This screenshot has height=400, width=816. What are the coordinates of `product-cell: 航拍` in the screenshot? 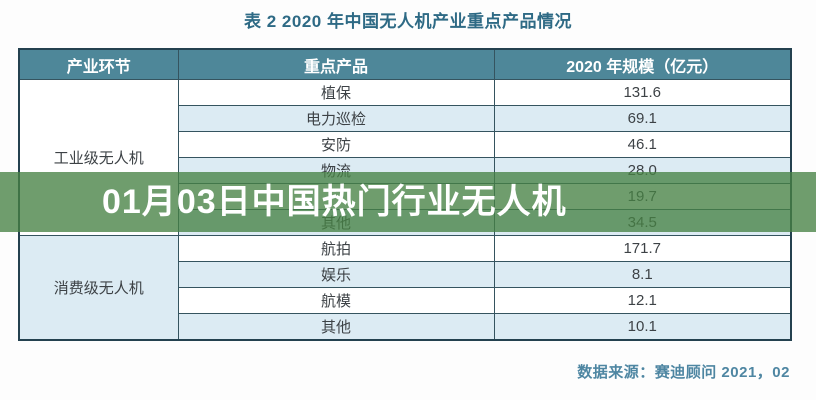 It's located at (336, 248).